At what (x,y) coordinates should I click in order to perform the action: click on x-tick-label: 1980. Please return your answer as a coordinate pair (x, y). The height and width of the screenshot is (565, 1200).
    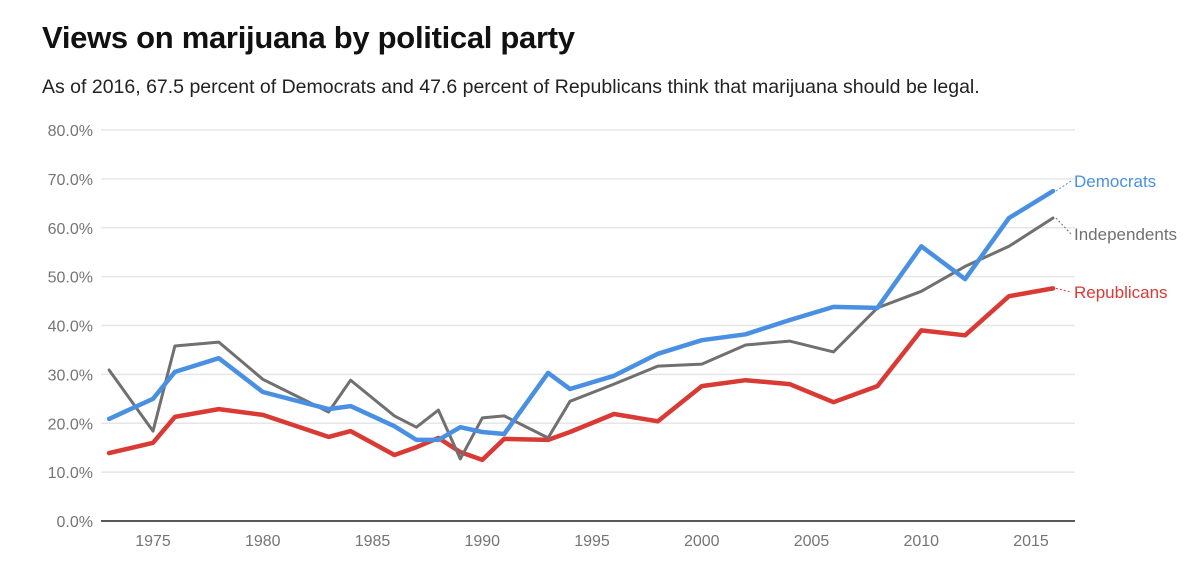
    Looking at the image, I should click on (263, 541).